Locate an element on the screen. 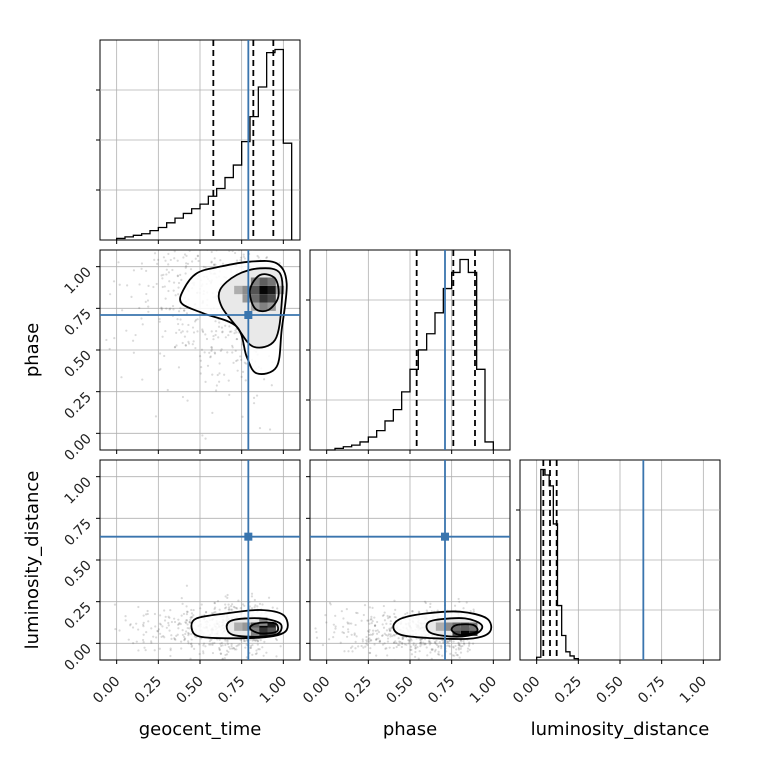  phase-luminosity-distance-plot-area is located at coordinates (404, 560).